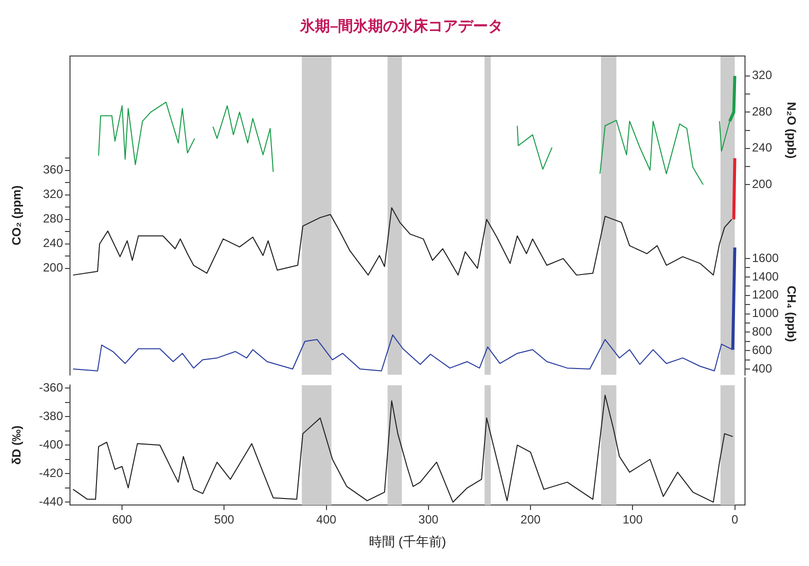 The height and width of the screenshot is (566, 809). Describe the element at coordinates (51, 501) in the screenshot. I see `y-tick-label: -440` at that location.